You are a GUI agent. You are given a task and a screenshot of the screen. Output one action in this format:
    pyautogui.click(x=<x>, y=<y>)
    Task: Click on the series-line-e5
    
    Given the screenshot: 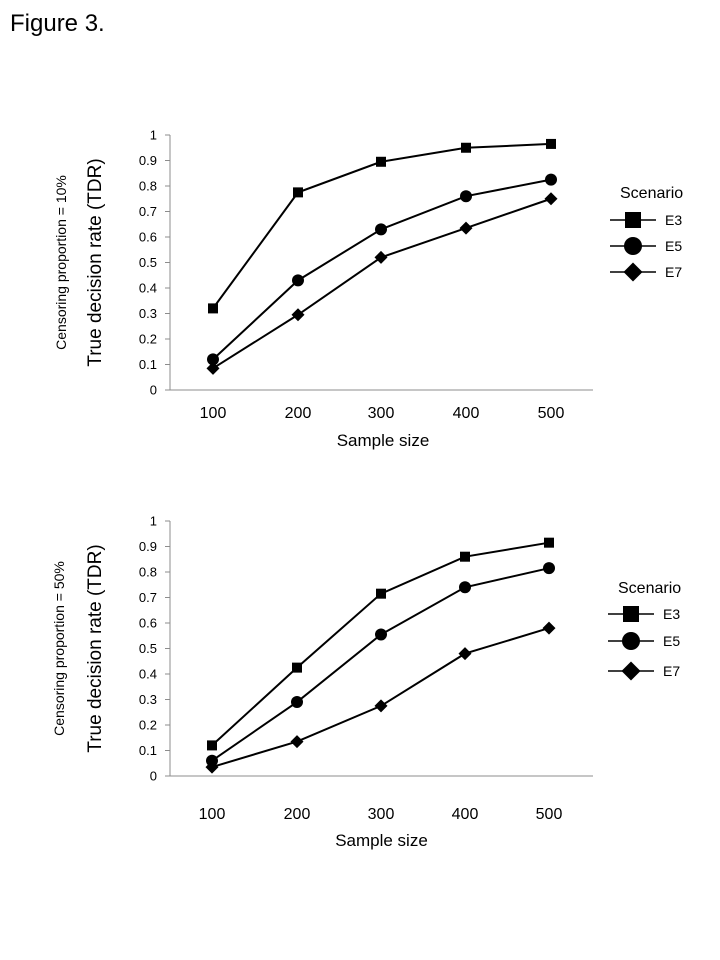 What is the action you would take?
    pyautogui.click(x=382, y=269)
    